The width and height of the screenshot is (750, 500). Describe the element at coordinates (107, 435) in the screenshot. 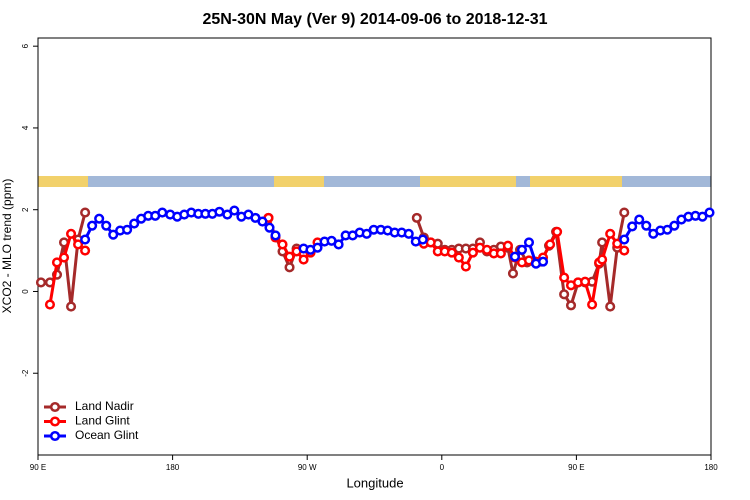

I see `legend-label: Ocean Glint` at that location.